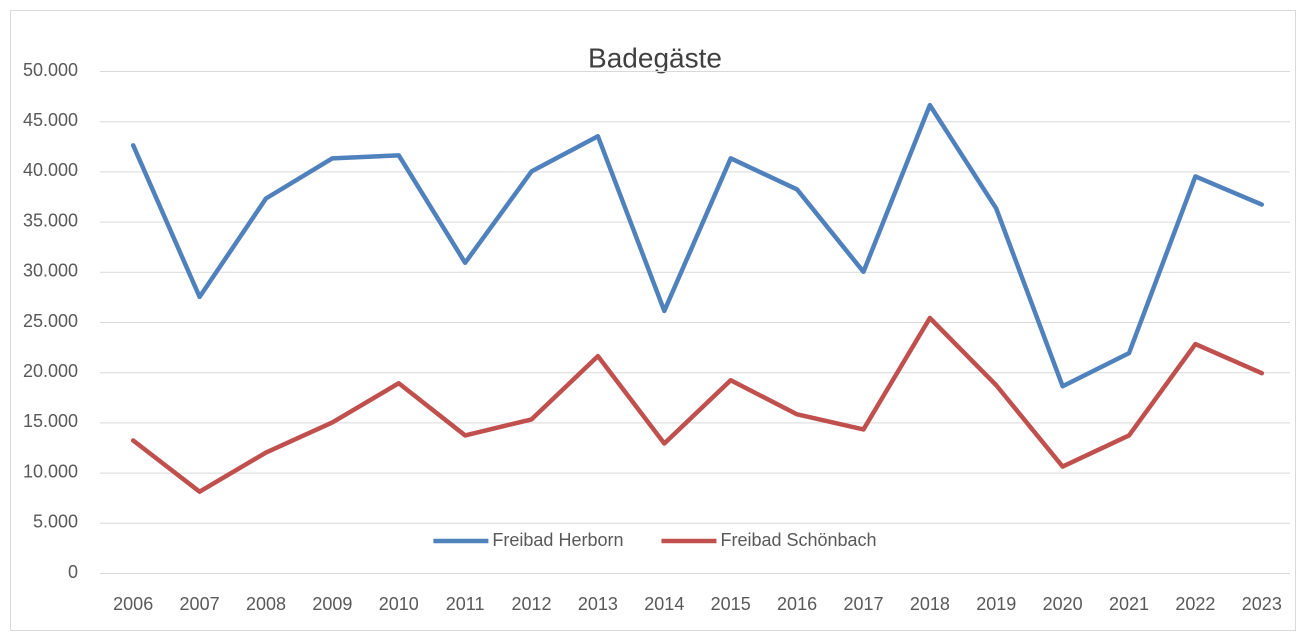  What do you see at coordinates (731, 604) in the screenshot?
I see `x-tick-label: 2015` at bounding box center [731, 604].